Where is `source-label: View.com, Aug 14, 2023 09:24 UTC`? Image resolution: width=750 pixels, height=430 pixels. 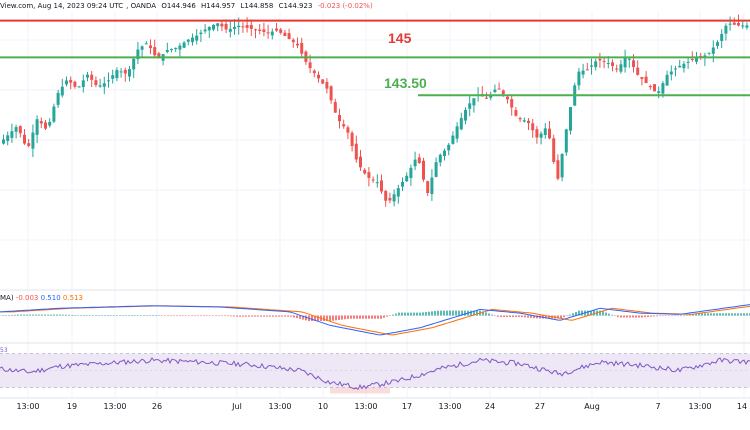 source-label: View.com, Aug 14, 2023 09:24 UTC is located at coordinates (62, 6).